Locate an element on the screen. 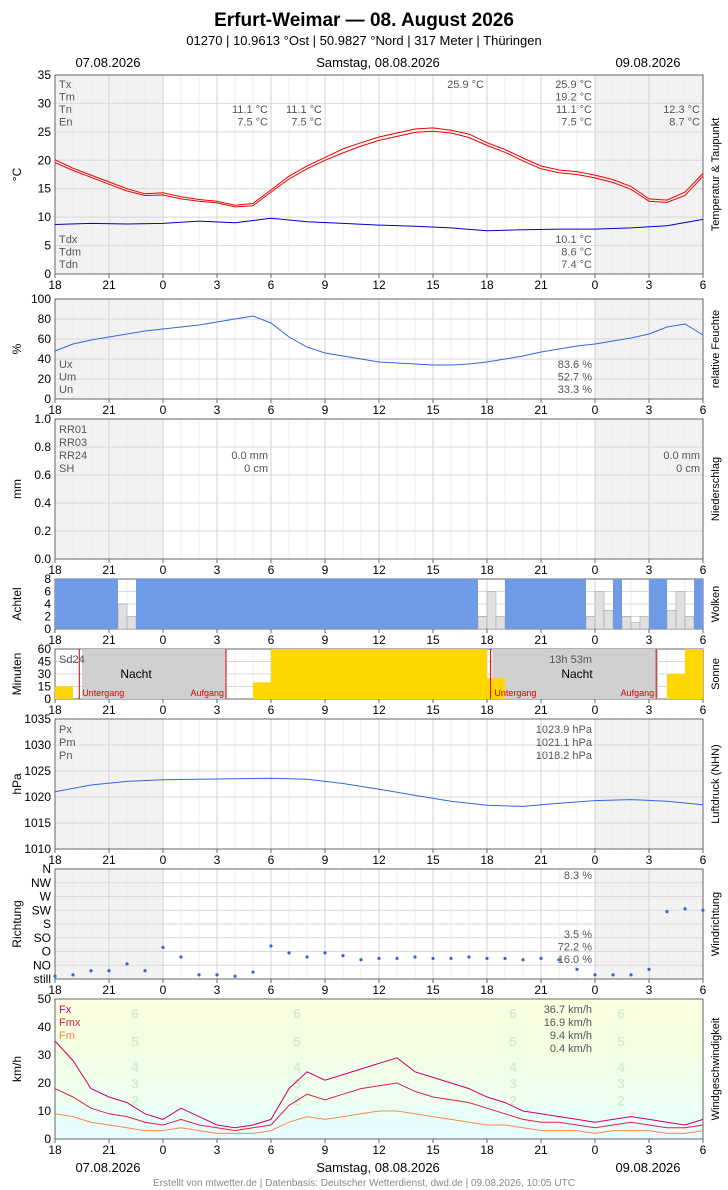 The height and width of the screenshot is (1190, 728). pressure-x-tick-label: 15 is located at coordinates (433, 860).